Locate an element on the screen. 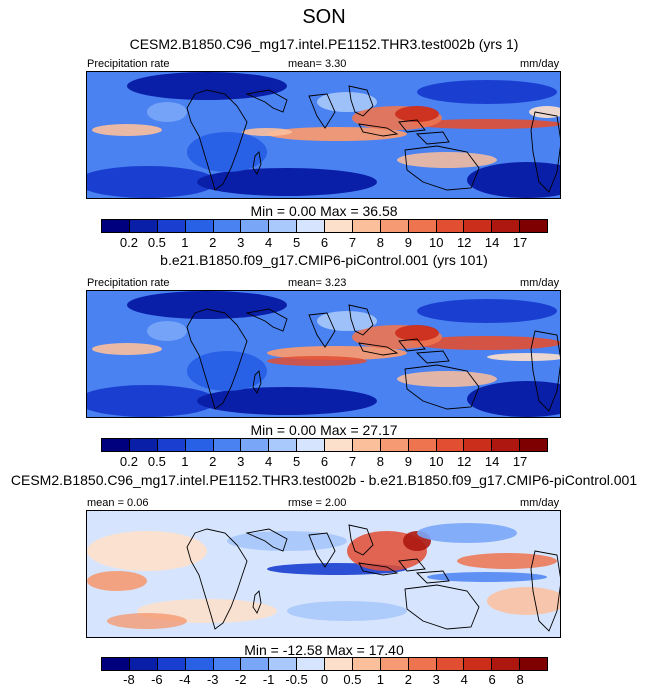 The image size is (648, 690). panel1-colorbar is located at coordinates (324, 226).